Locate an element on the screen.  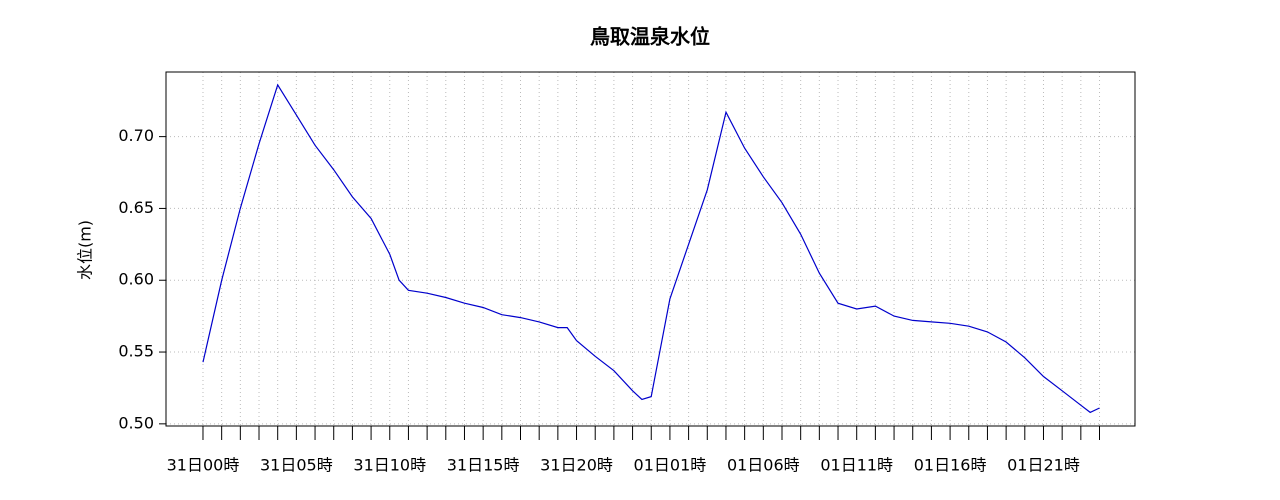
x-tick-label: 31日15時 is located at coordinates (483, 465).